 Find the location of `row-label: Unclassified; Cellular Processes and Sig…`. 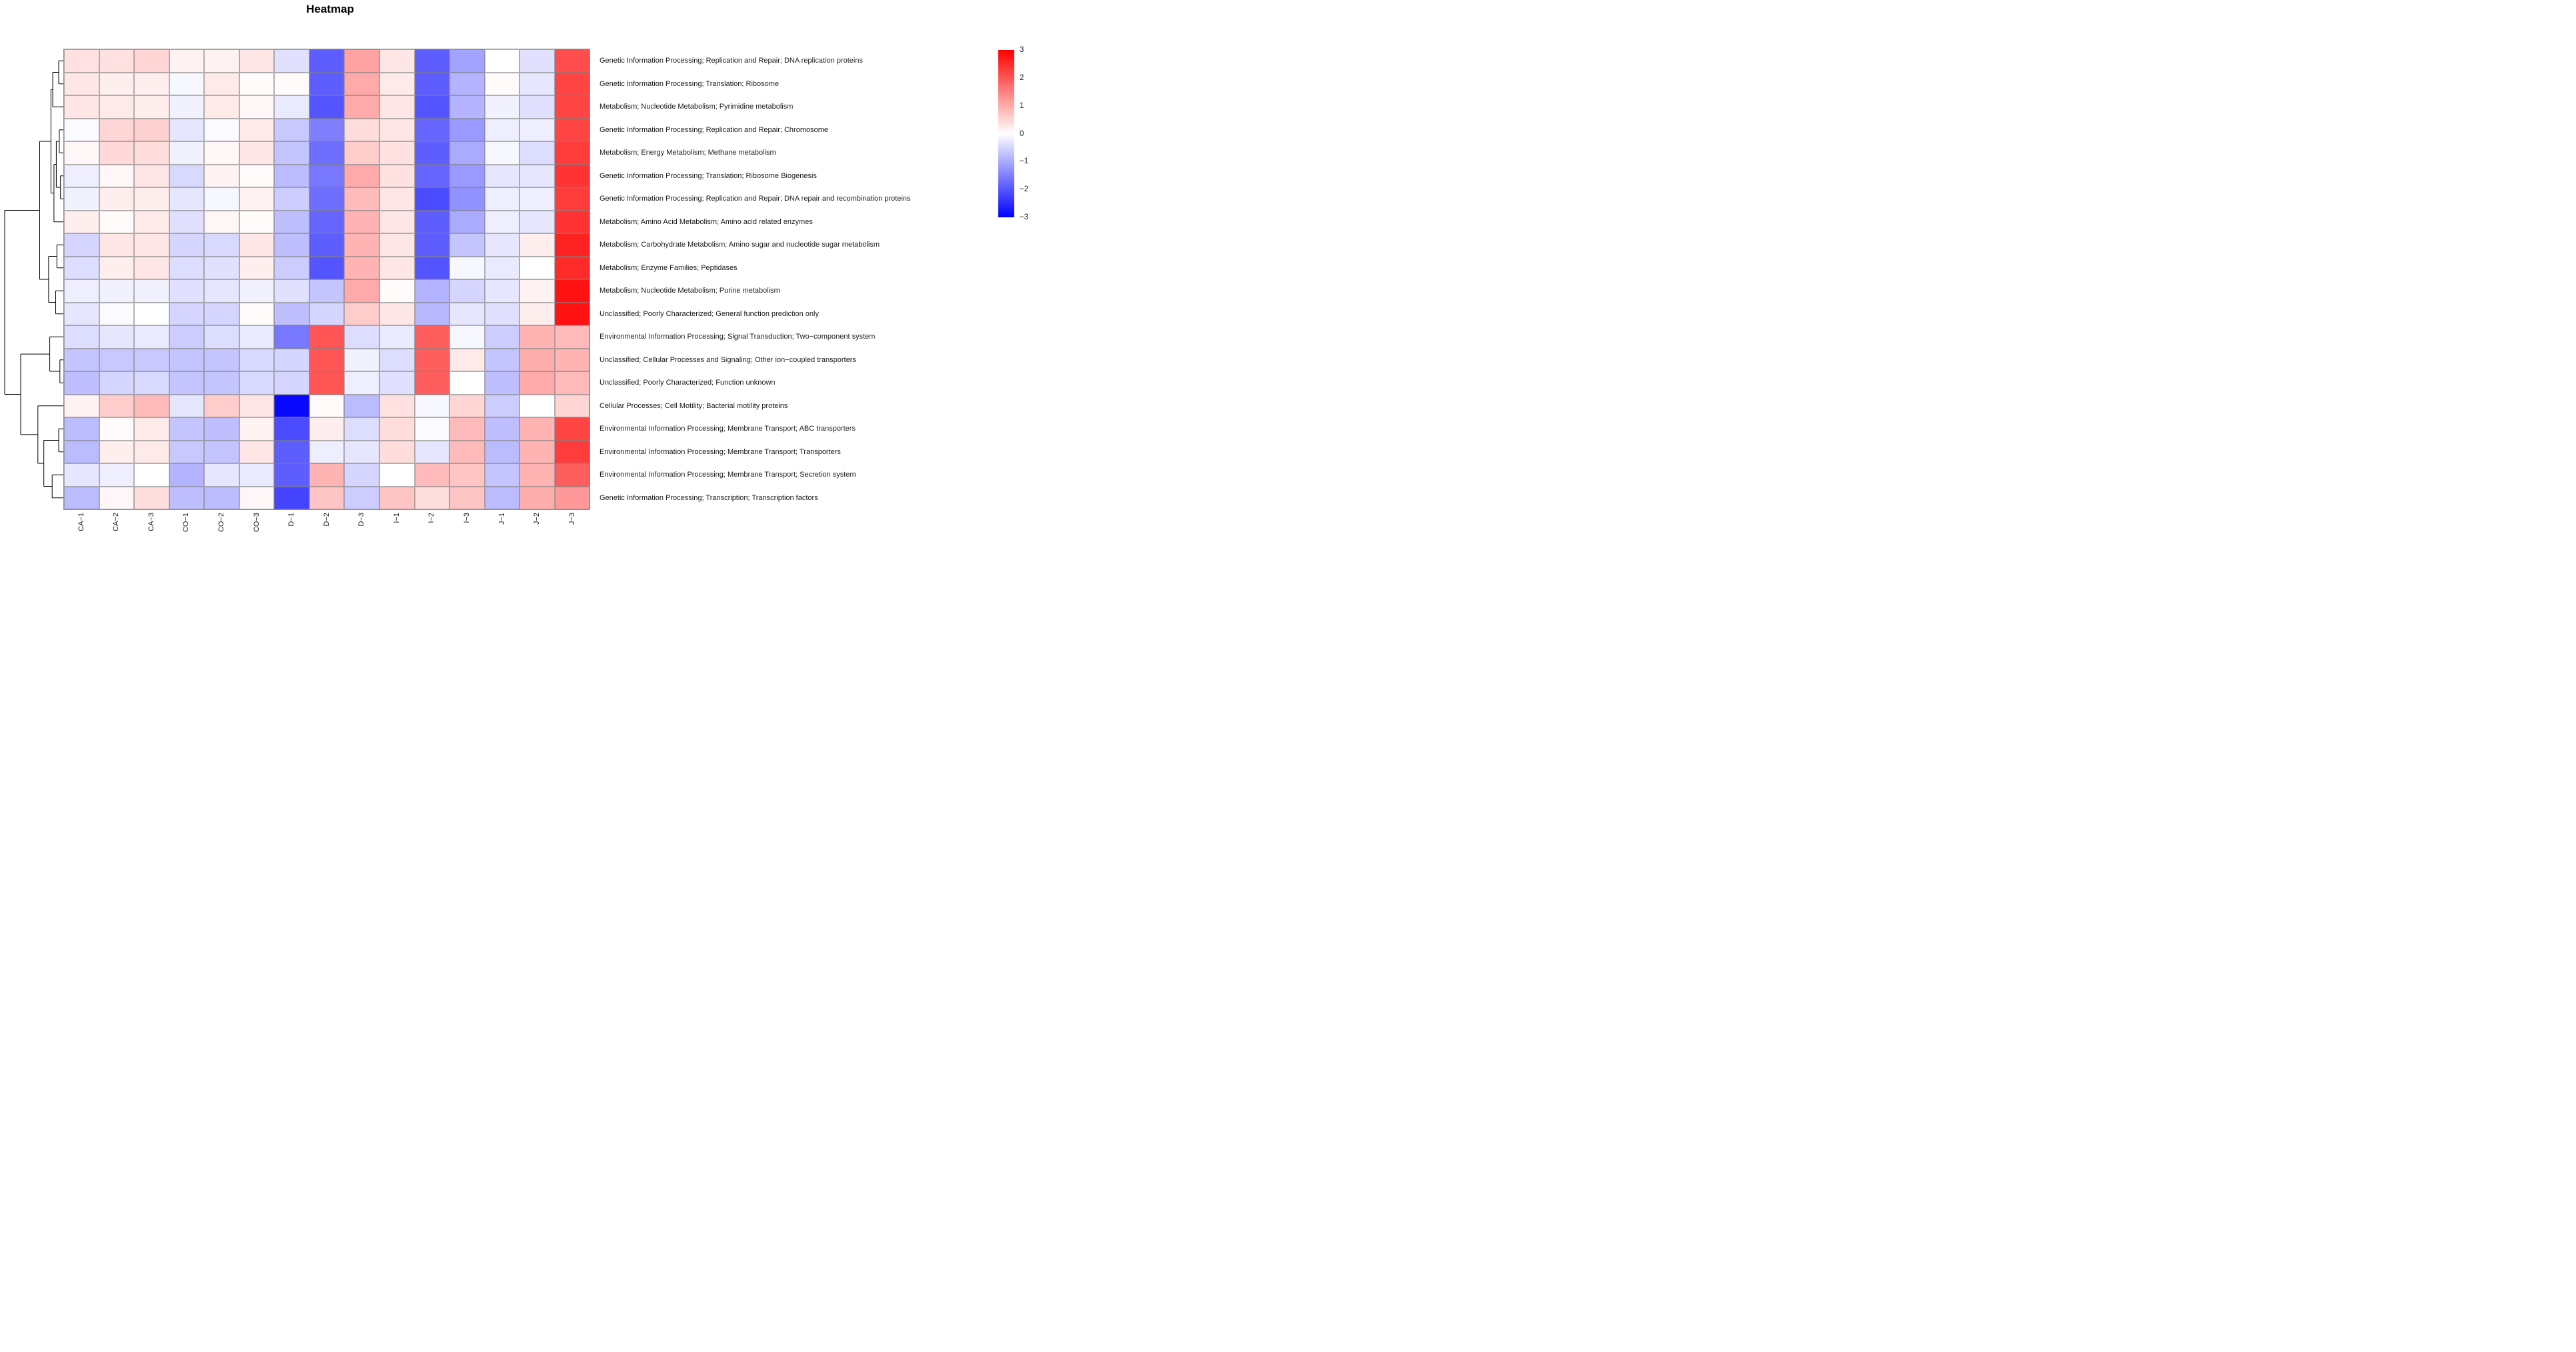

row-label: Unclassified; Cellular Processes and Sig… is located at coordinates (727, 359).